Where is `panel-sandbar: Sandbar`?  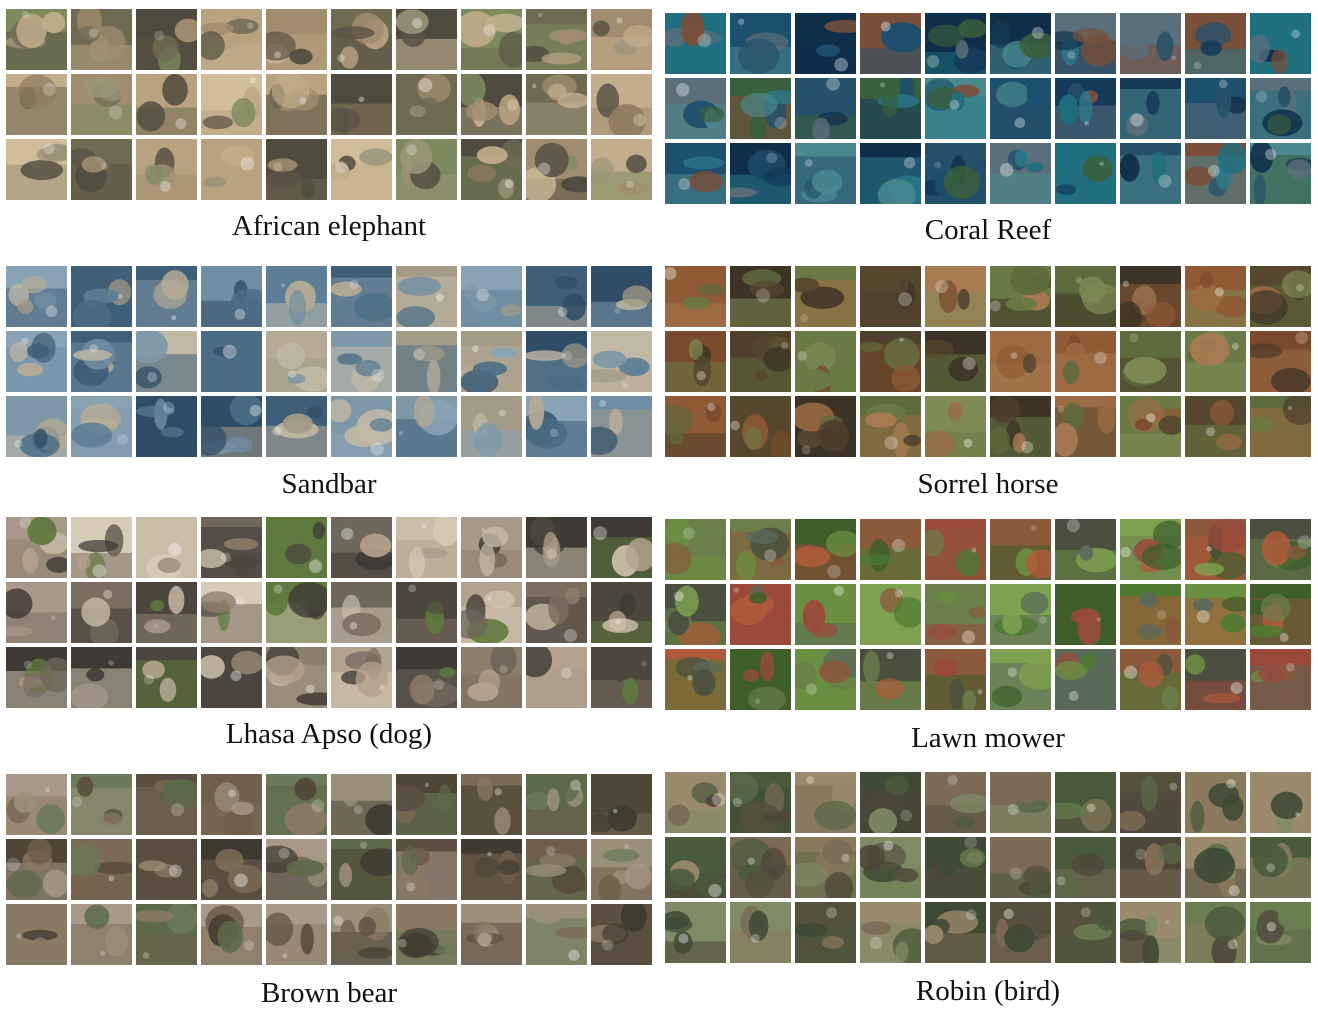 panel-sandbar: Sandbar is located at coordinates (329, 383).